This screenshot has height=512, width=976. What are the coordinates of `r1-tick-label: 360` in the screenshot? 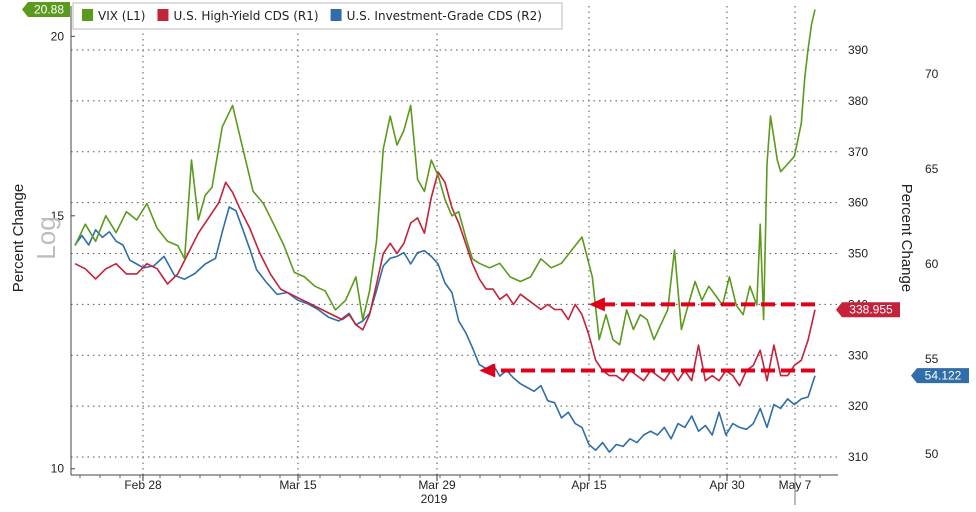 It's located at (858, 203).